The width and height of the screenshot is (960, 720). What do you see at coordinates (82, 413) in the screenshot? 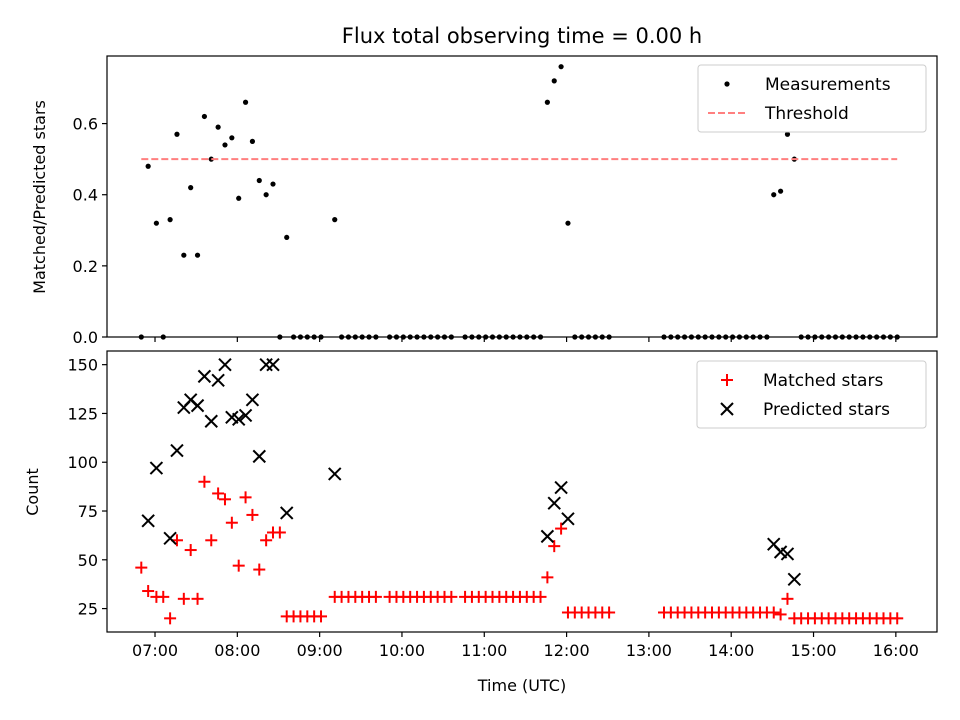
I see `bottom-y-tick-label: 125` at bounding box center [82, 413].